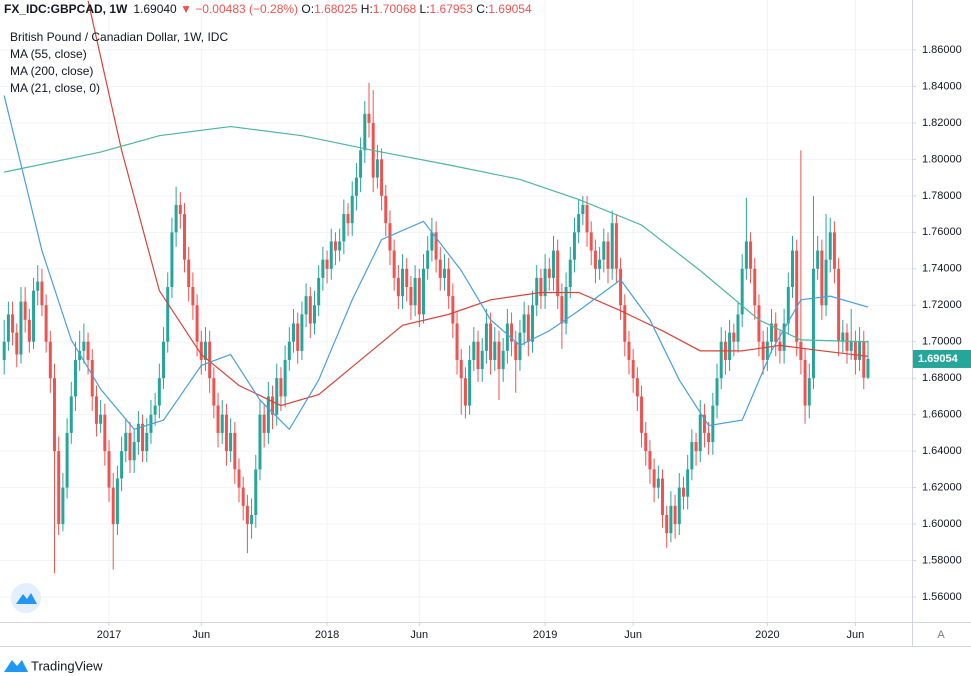 The width and height of the screenshot is (971, 676). Describe the element at coordinates (425, 9) in the screenshot. I see `ohlc-label: L:` at that location.